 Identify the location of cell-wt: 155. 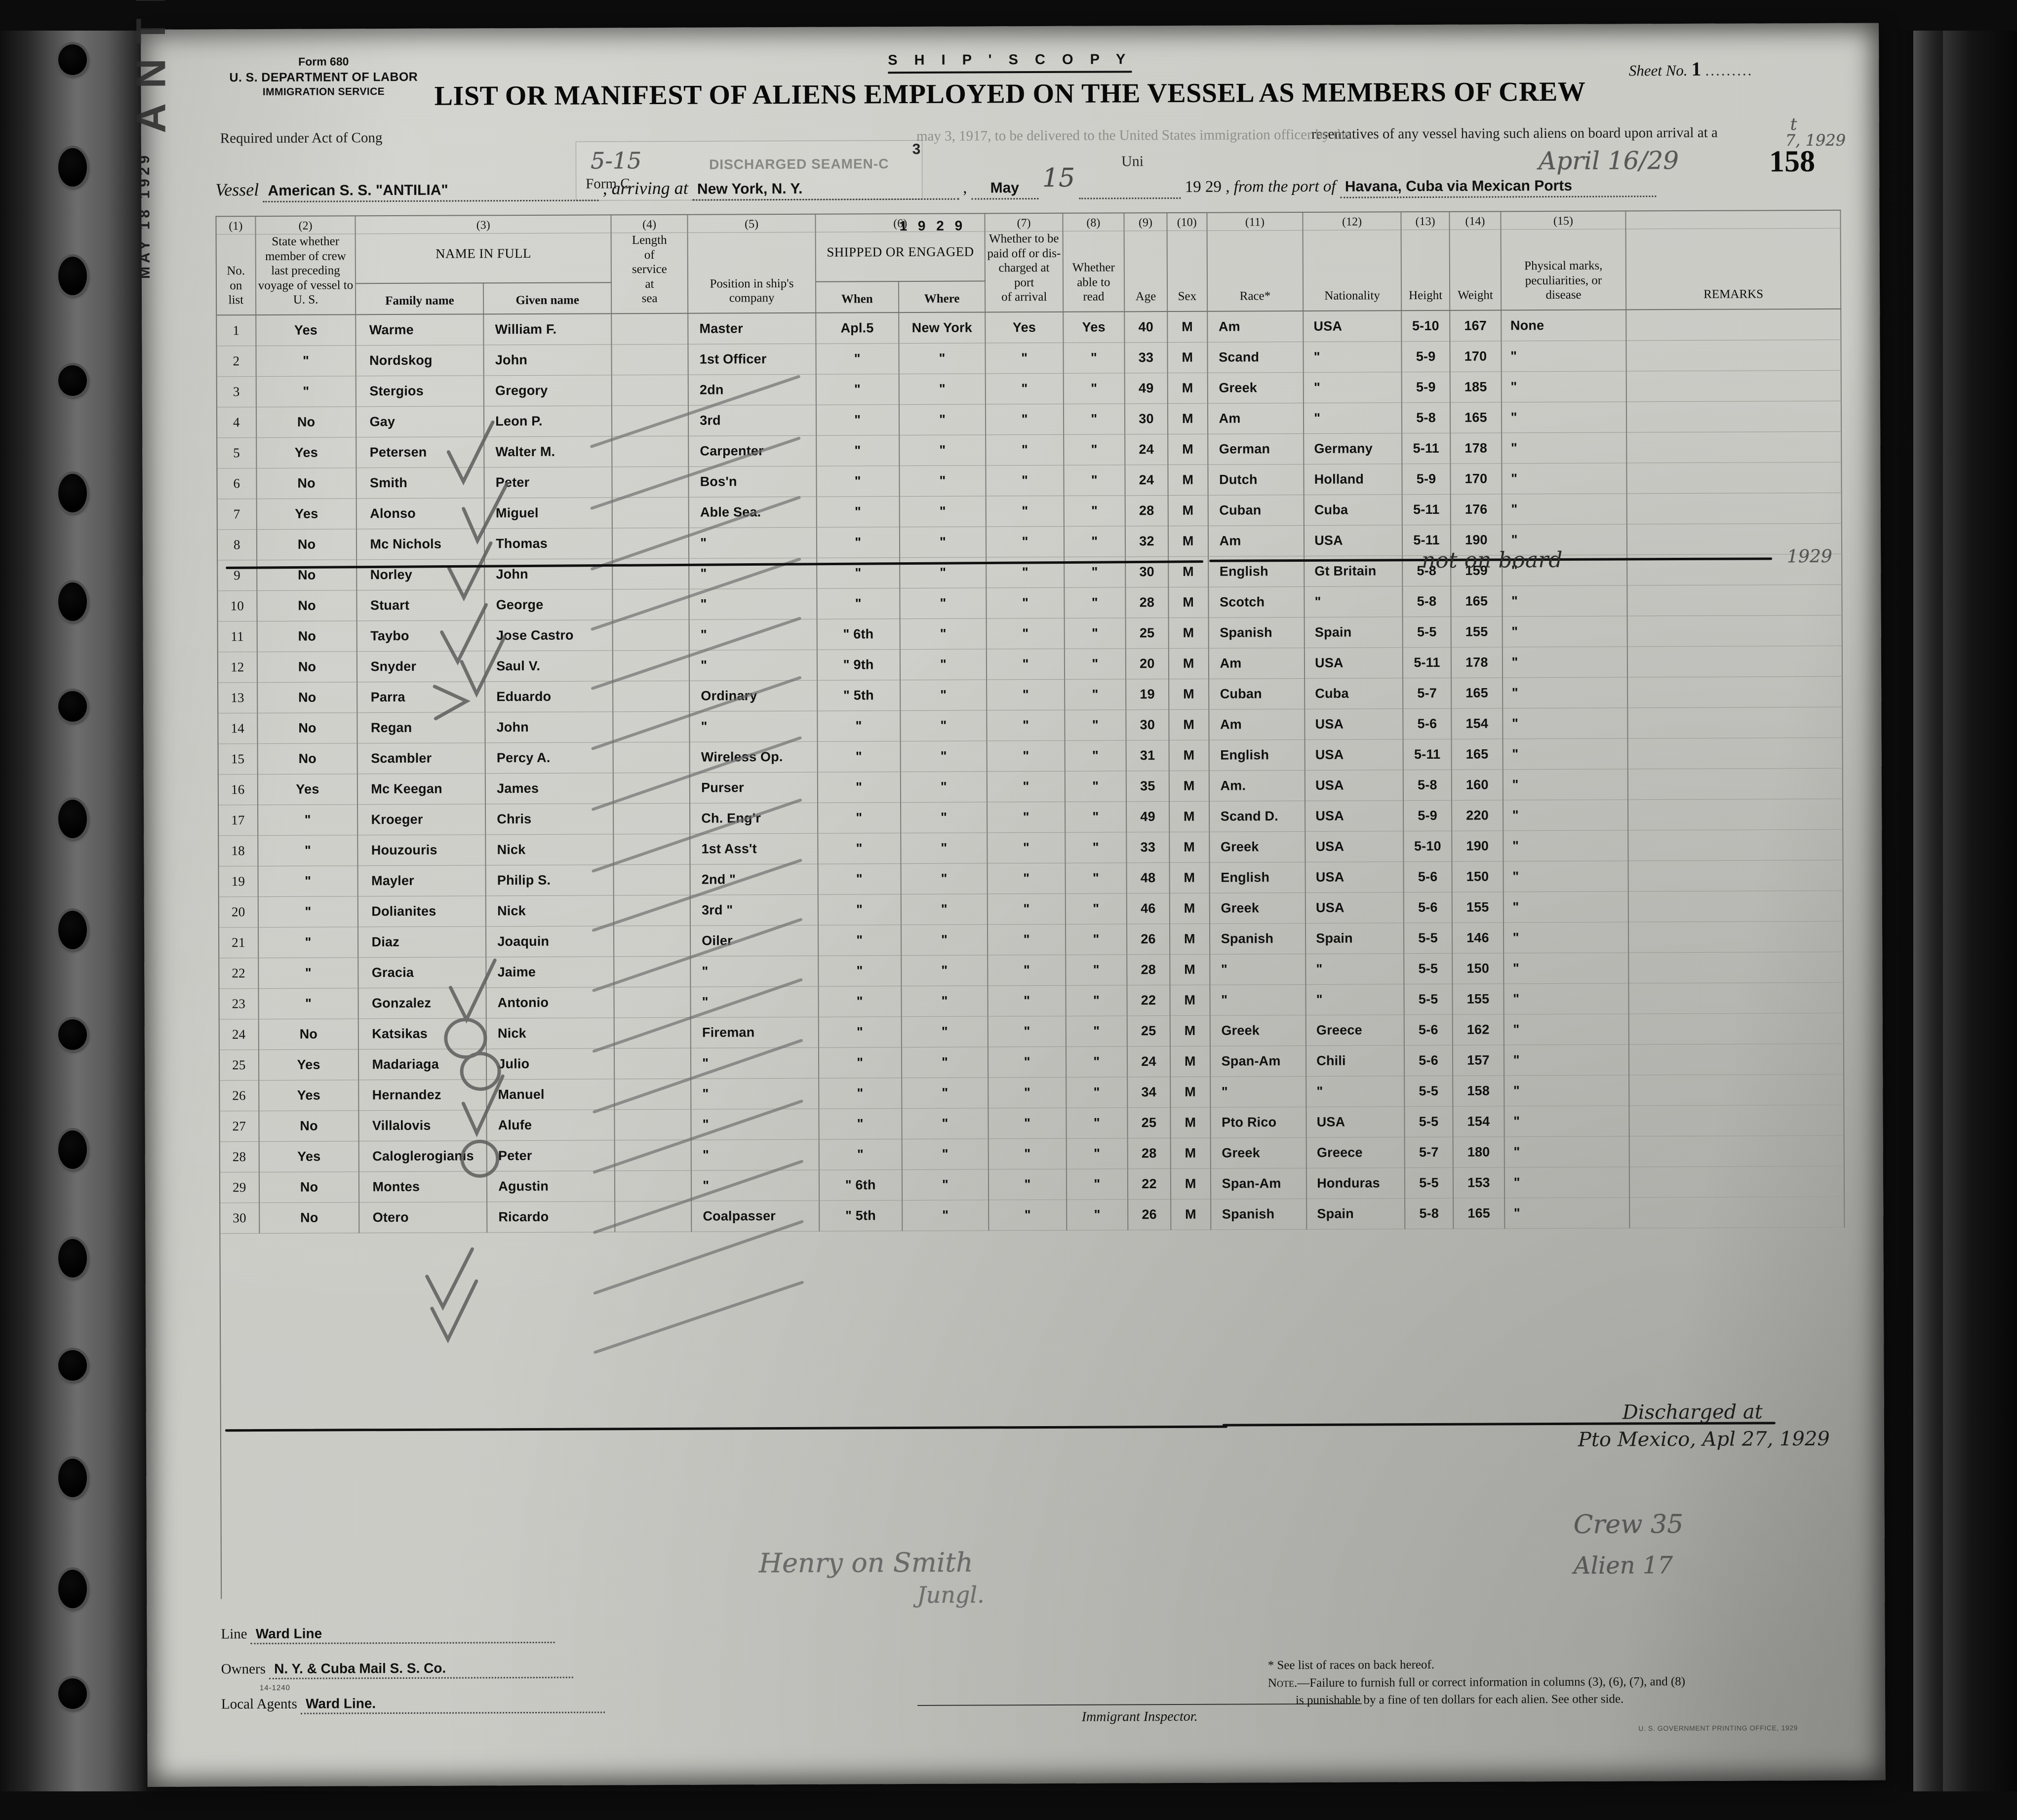
(1477, 907).